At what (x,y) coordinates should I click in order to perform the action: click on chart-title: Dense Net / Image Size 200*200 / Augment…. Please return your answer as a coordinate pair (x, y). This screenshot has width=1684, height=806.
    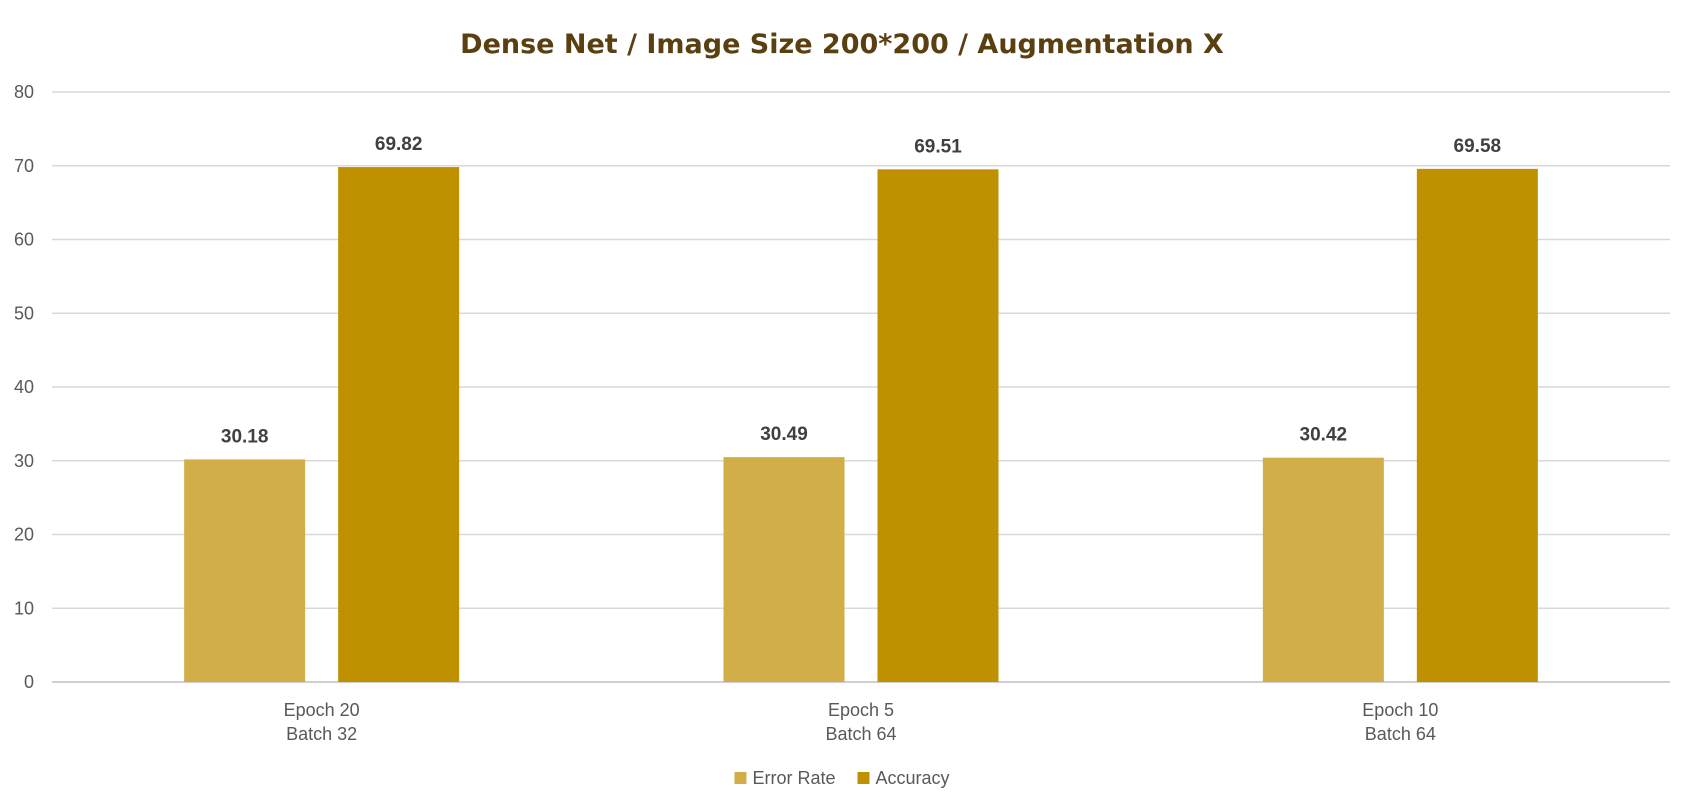
    Looking at the image, I should click on (842, 44).